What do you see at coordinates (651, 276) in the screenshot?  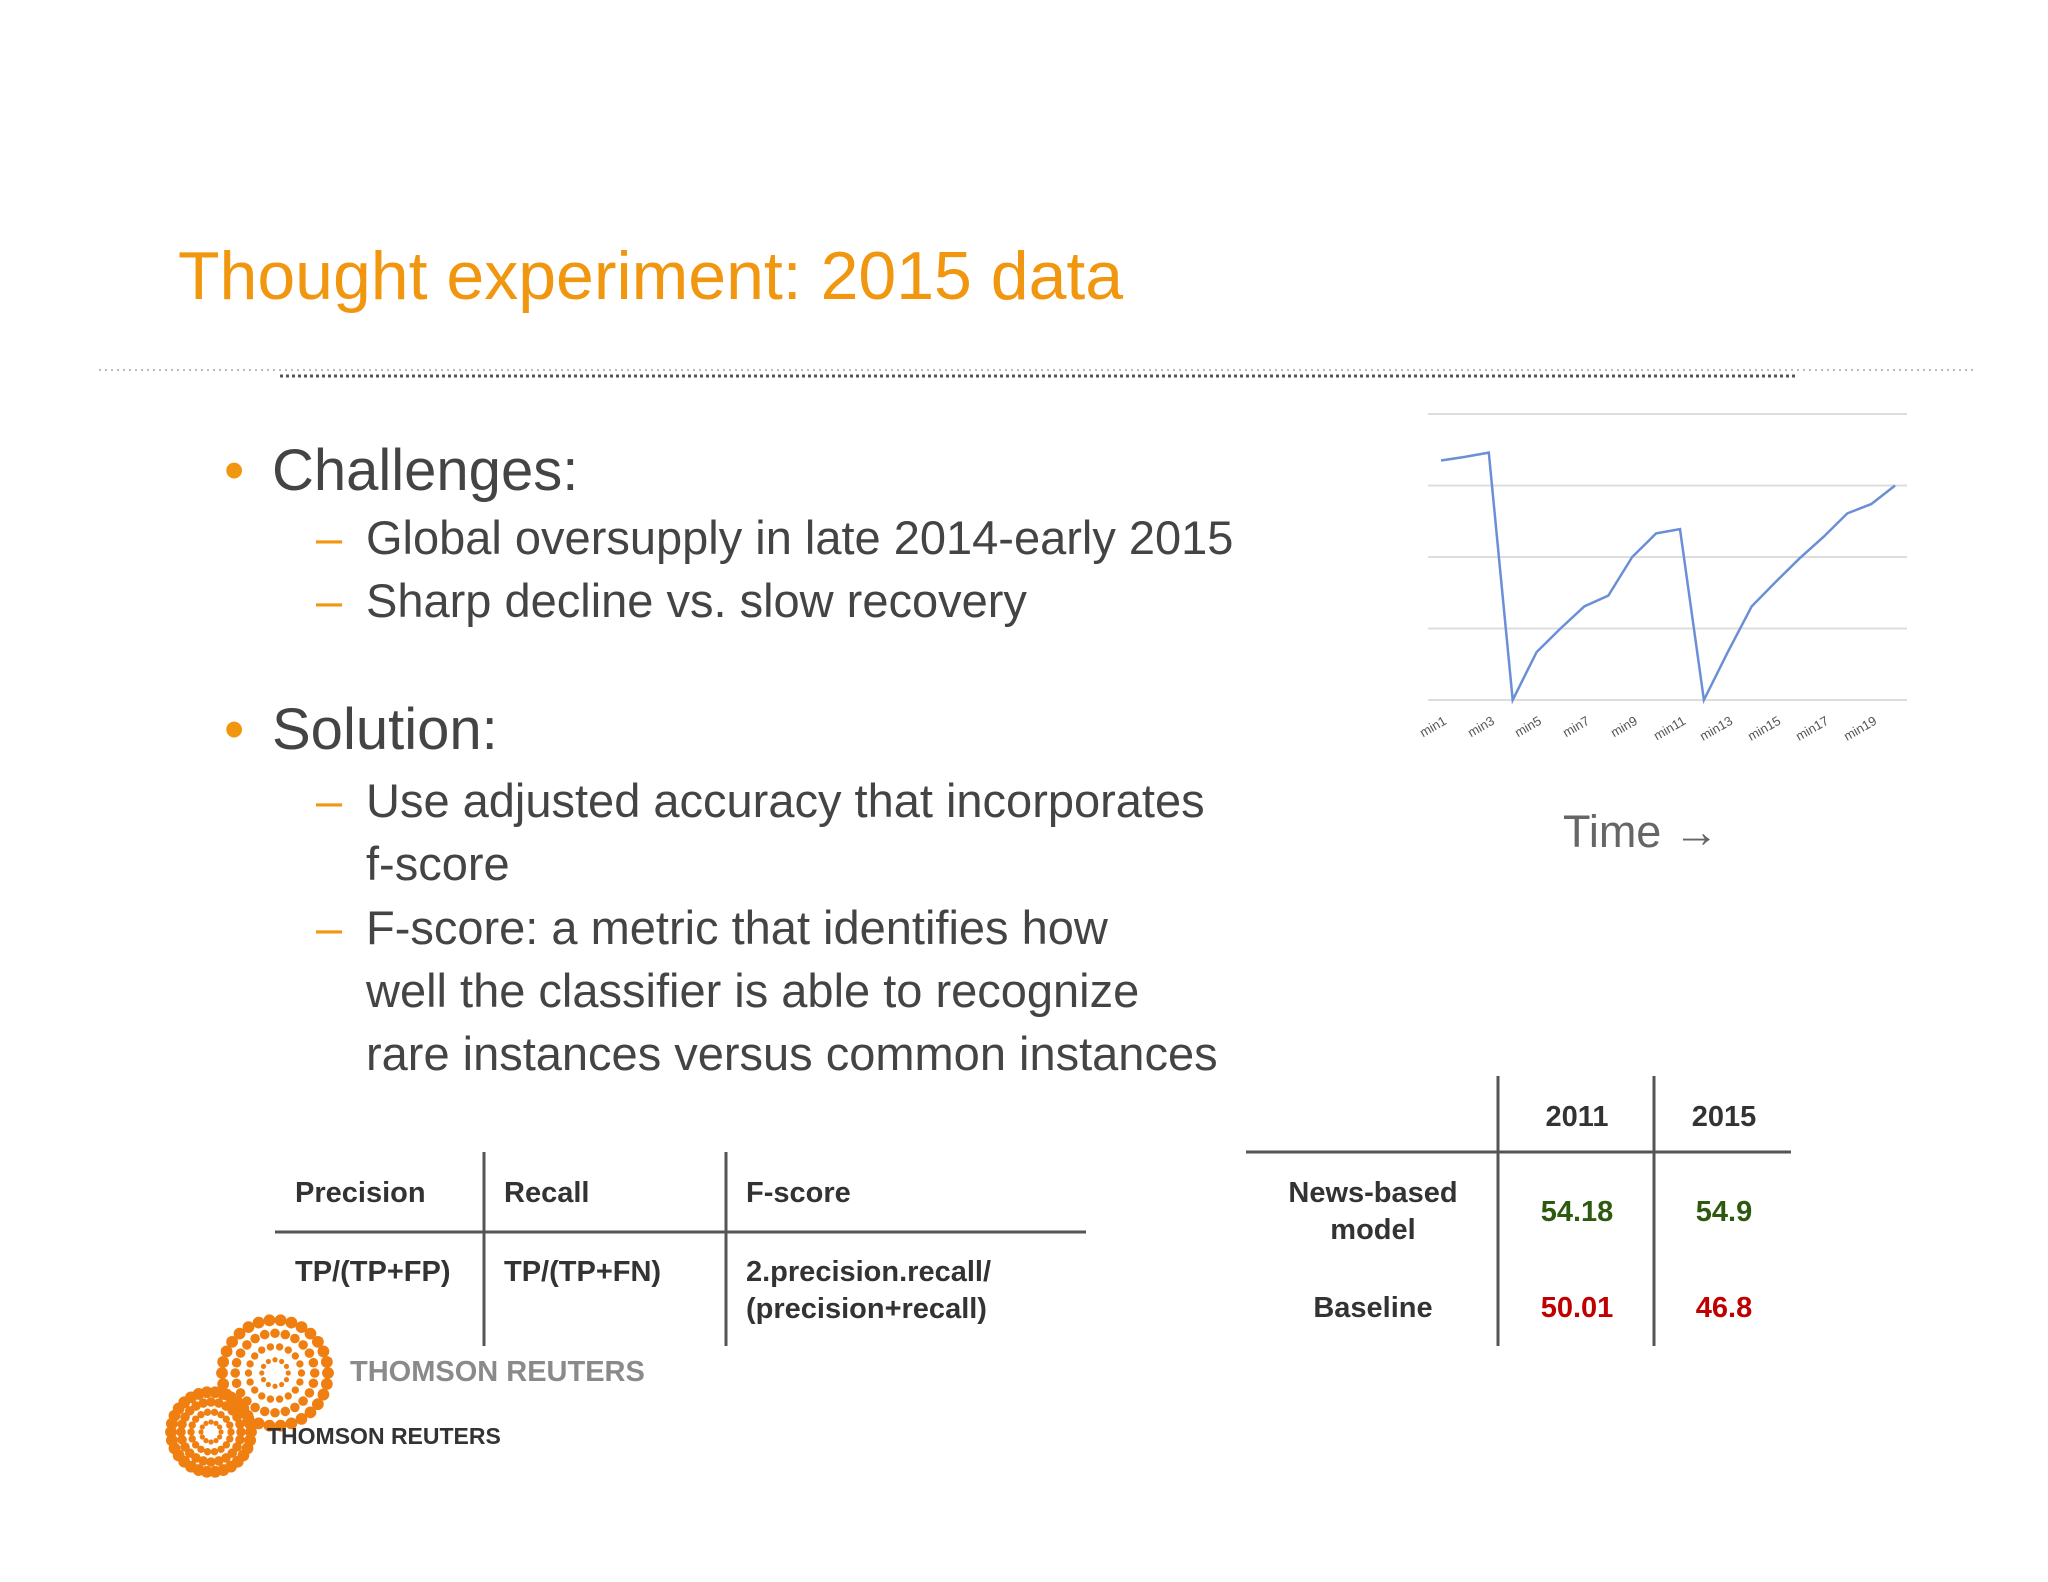 I see `slide-title: Thought experiment: 2015 data` at bounding box center [651, 276].